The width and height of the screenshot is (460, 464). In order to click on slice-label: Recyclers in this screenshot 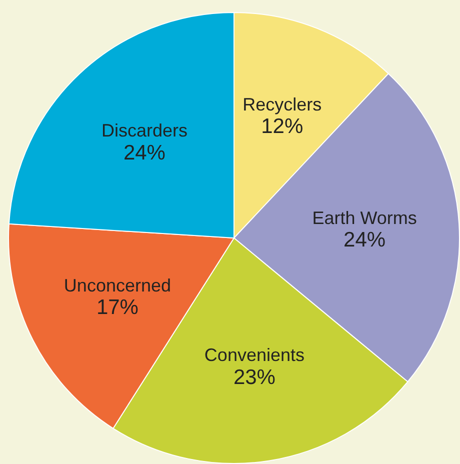, I will do `click(282, 104)`.